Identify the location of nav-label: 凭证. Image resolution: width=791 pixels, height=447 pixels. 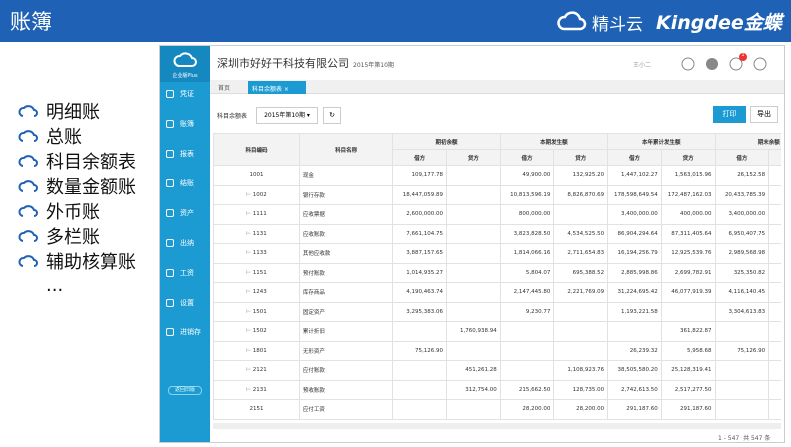
(187, 94).